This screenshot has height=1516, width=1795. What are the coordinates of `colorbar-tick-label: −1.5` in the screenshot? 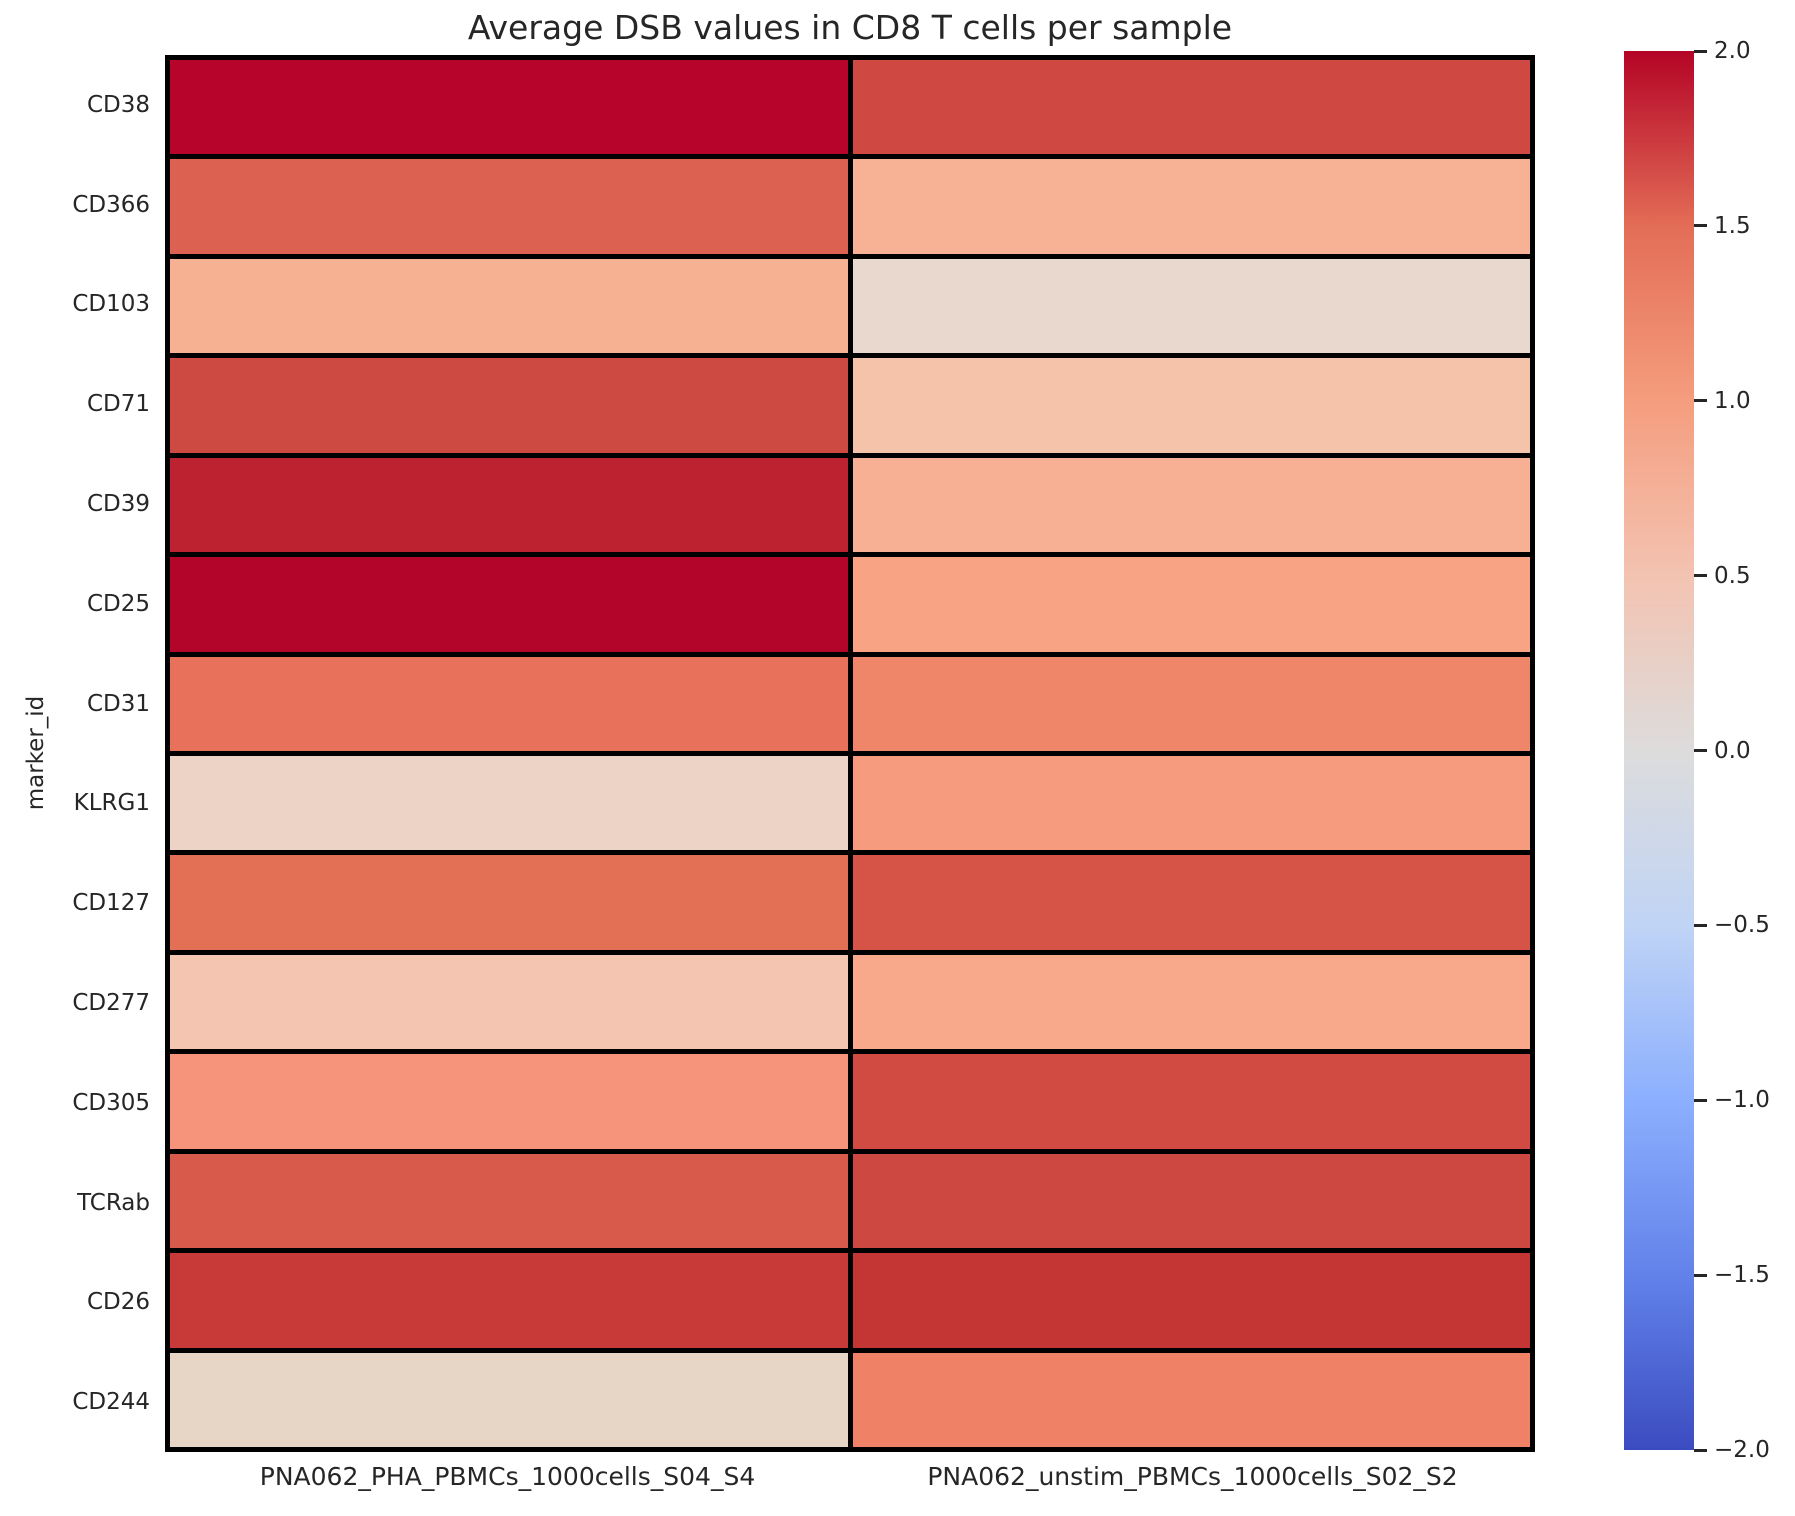 It's located at (1742, 1275).